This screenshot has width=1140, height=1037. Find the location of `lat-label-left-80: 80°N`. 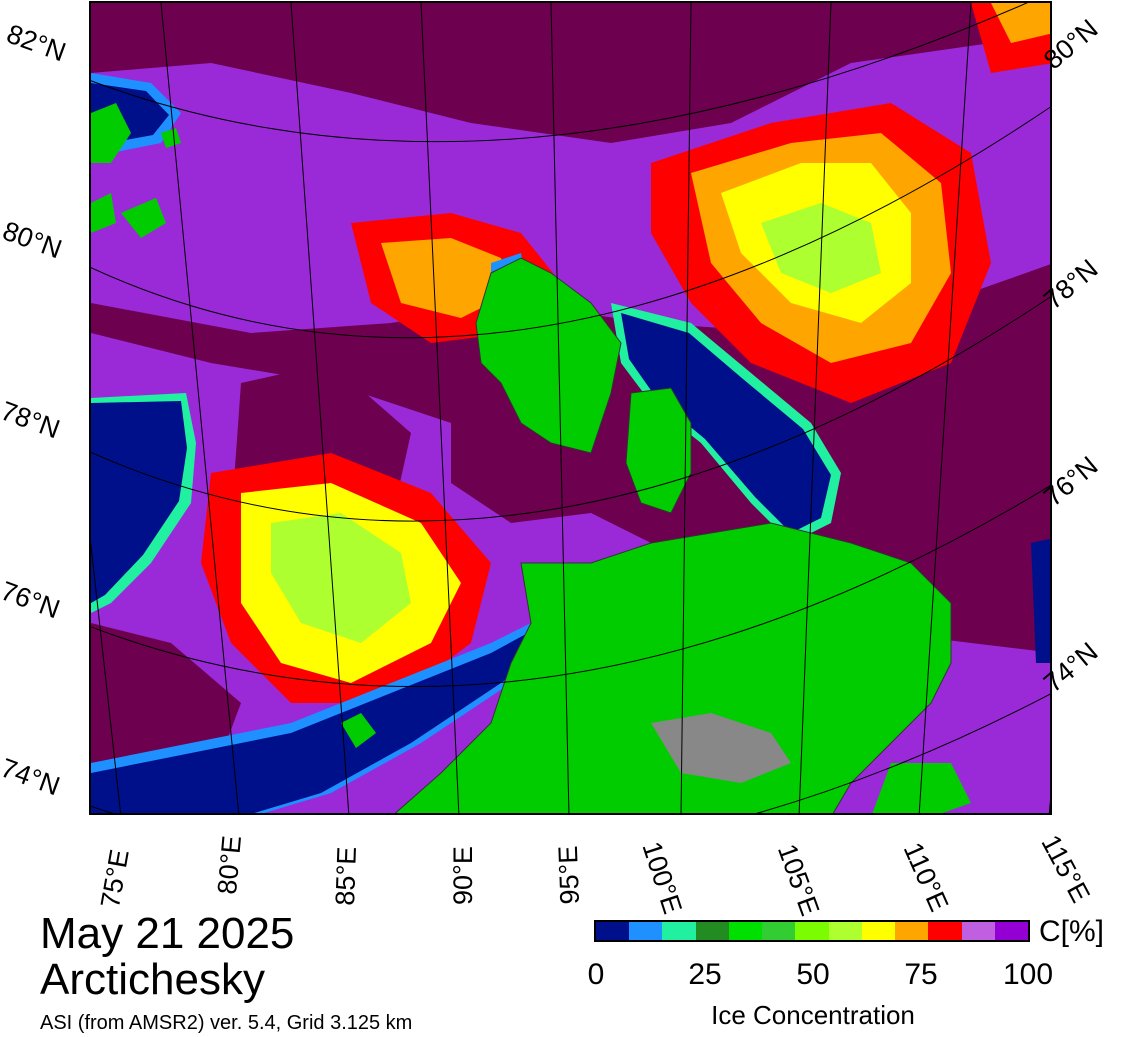

lat-label-left-80: 80°N is located at coordinates (33, 240).